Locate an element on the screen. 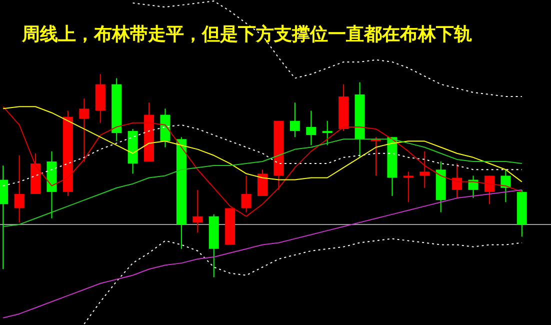 The image size is (551, 325). title: 周线上，布林带走平，但是下方支撑位一直都在布林下轨 is located at coordinates (247, 34).